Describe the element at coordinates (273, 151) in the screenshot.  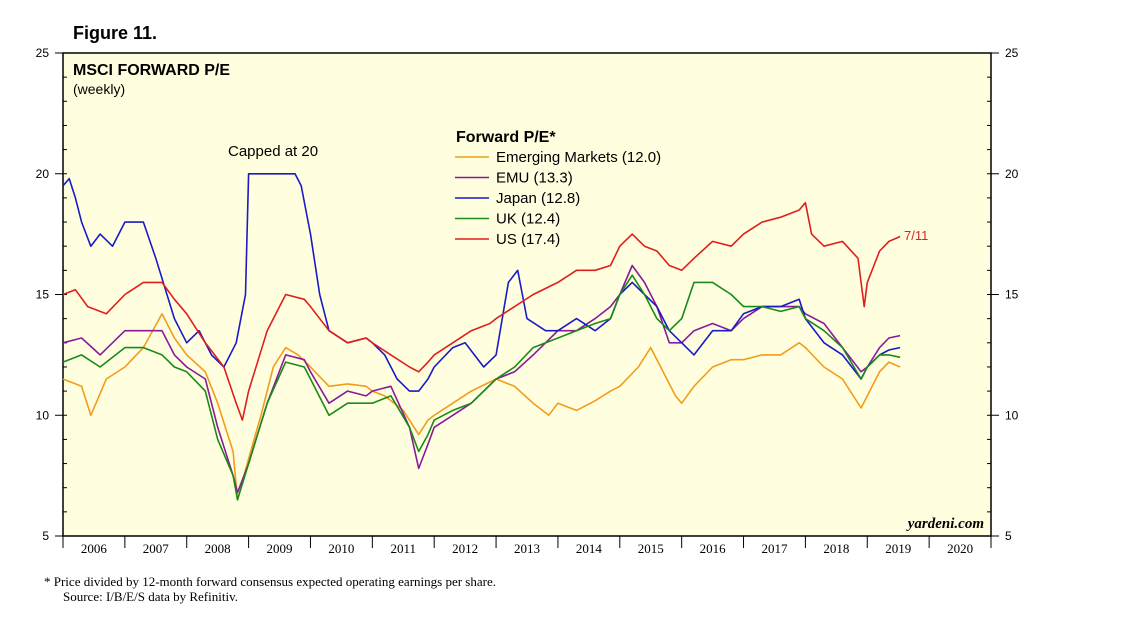
I see `capped-annotation: Capped at 20` at that location.